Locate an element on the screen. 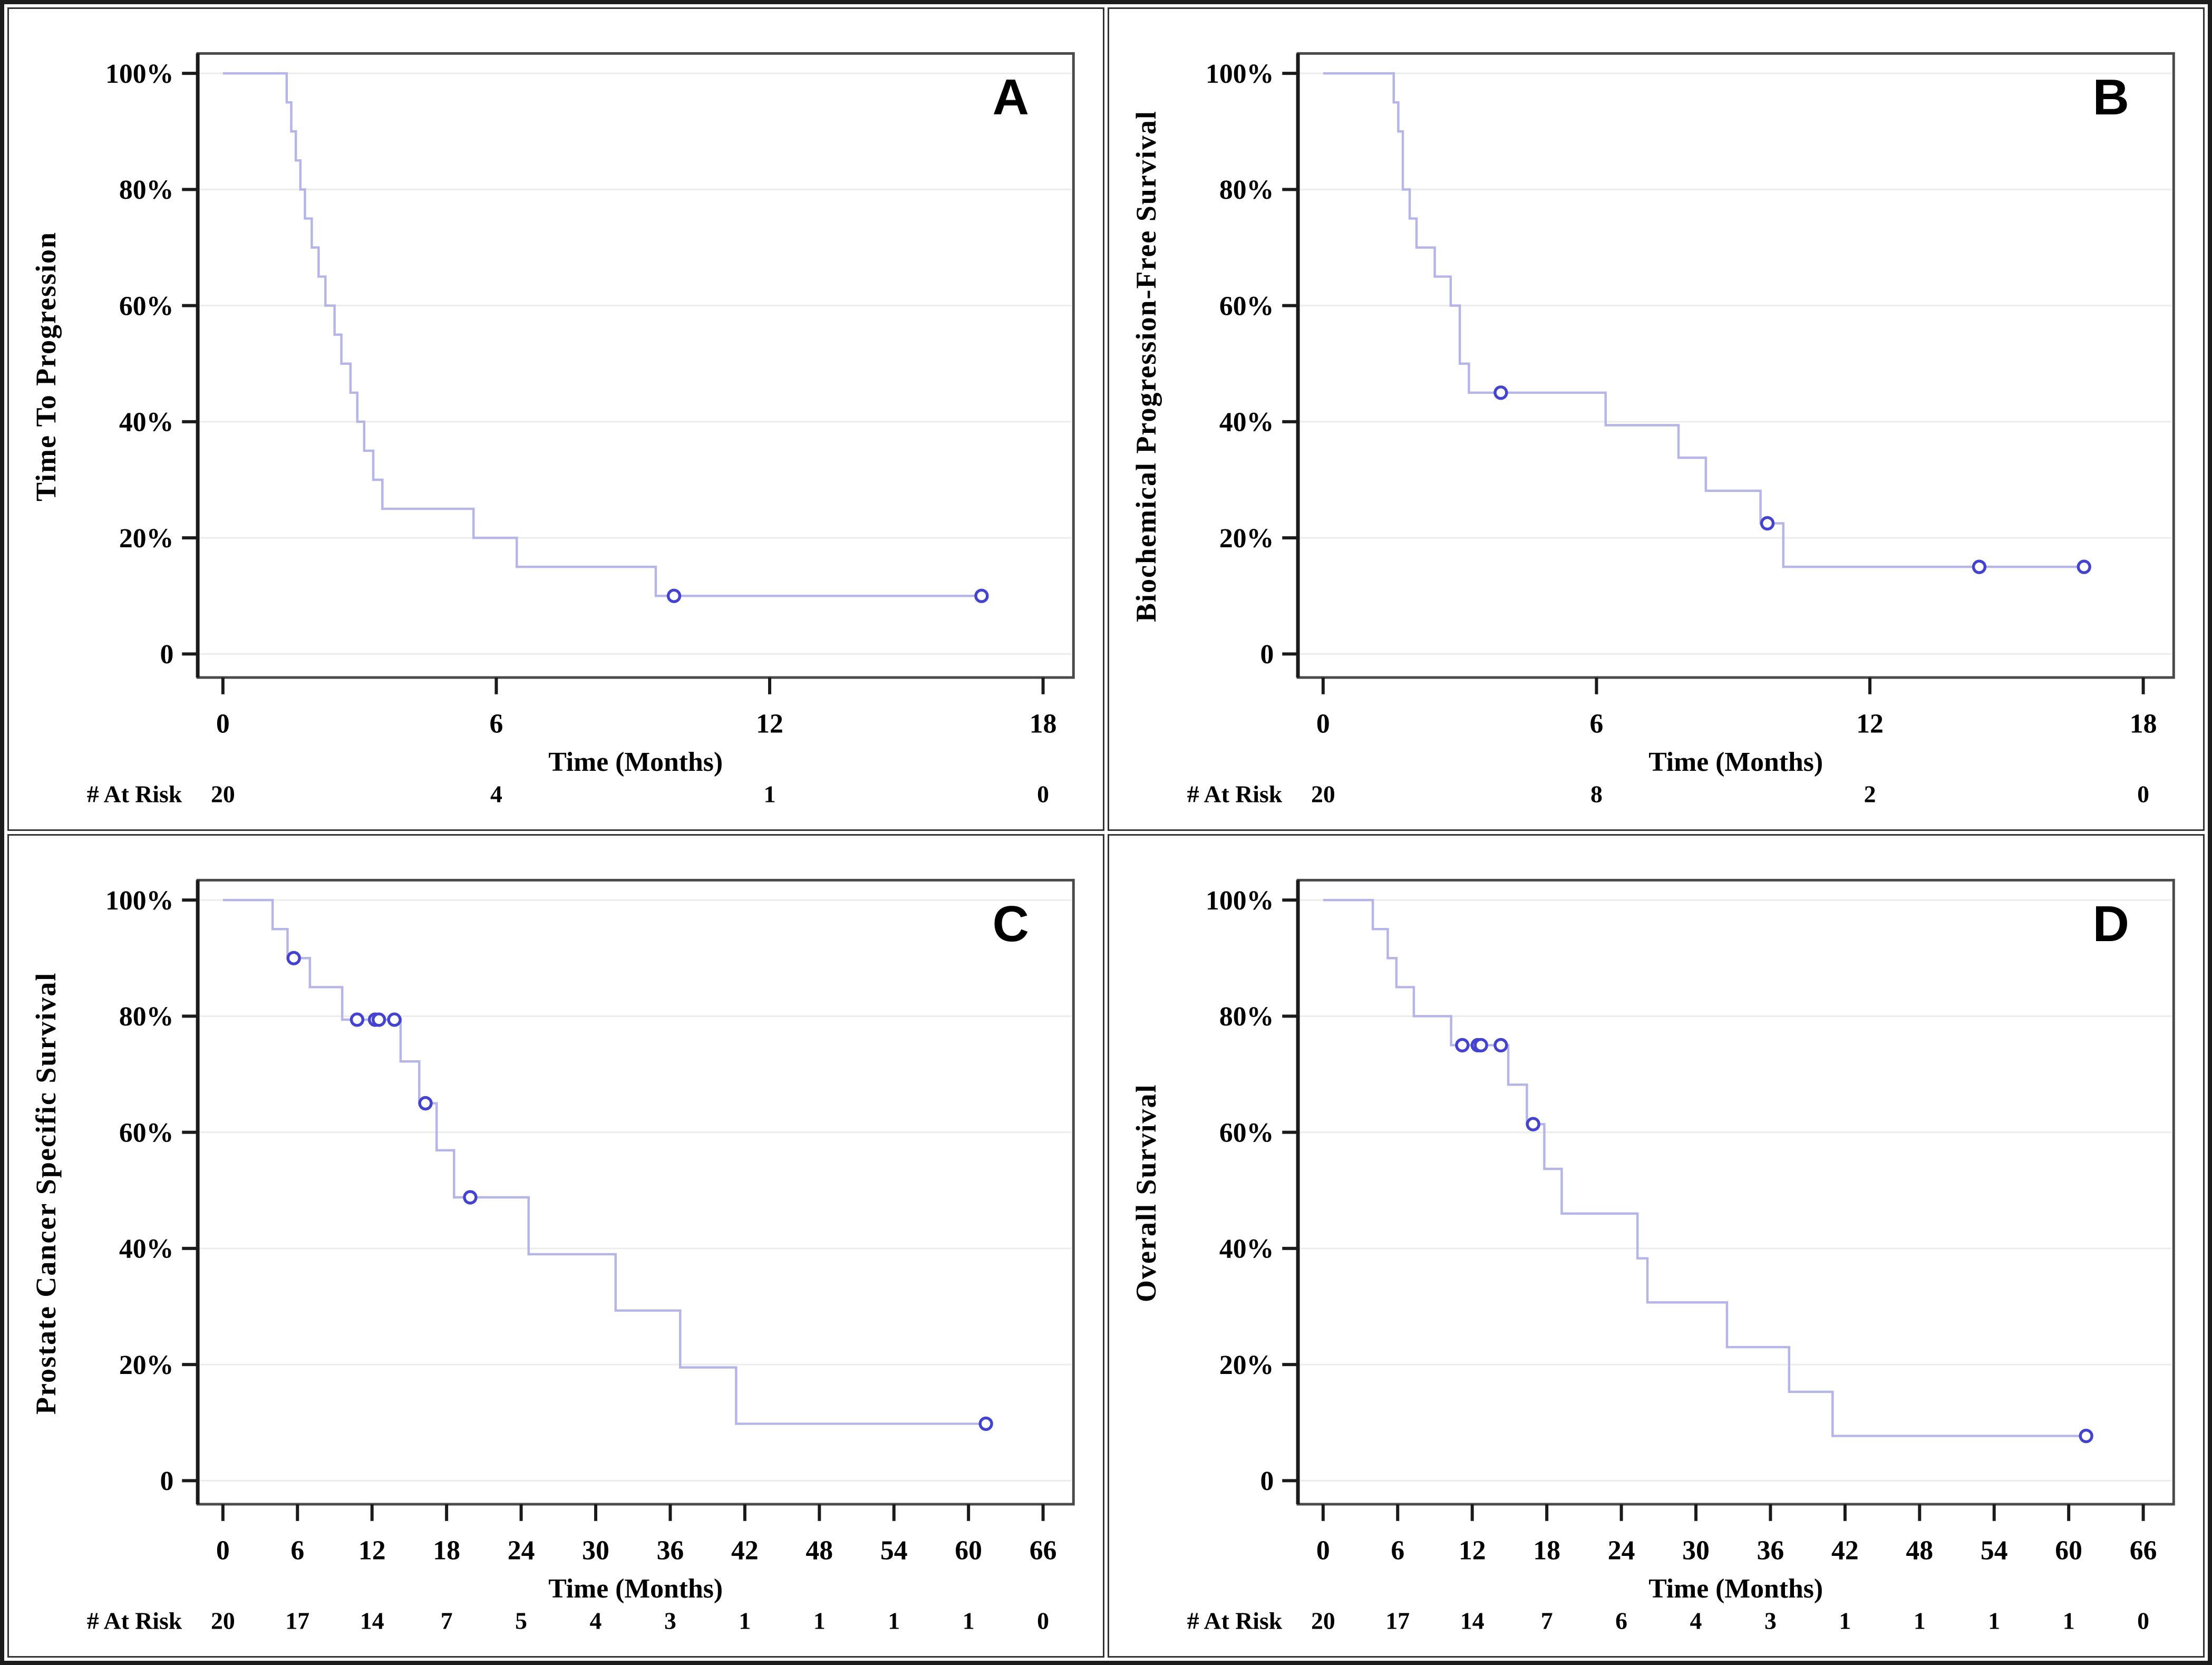 This screenshot has width=2212, height=1665. x-tick-label: 54 is located at coordinates (894, 1550).